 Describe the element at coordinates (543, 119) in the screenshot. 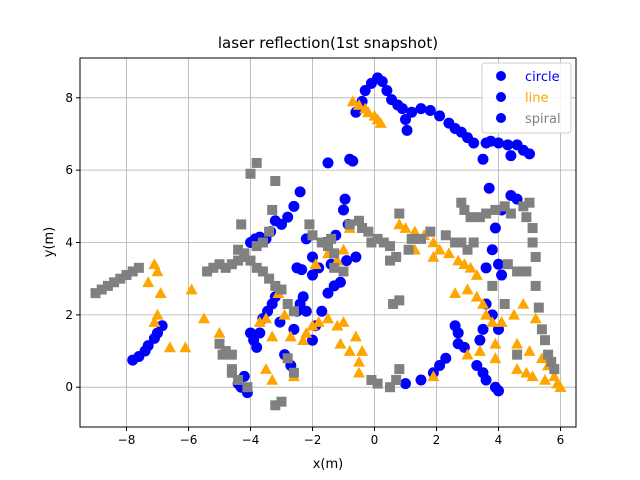

I see `legend-label-spiral: spiral` at that location.